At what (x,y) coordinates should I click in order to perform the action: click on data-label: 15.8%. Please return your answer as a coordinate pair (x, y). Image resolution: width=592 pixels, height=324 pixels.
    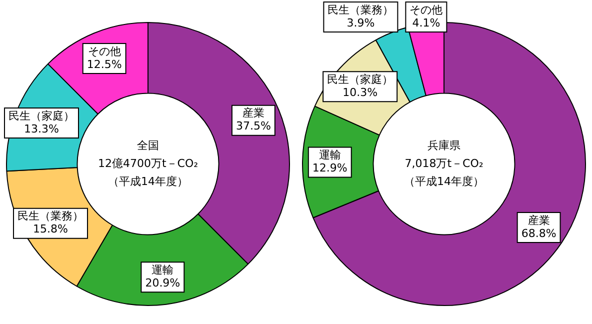
    Looking at the image, I should click on (50, 229).